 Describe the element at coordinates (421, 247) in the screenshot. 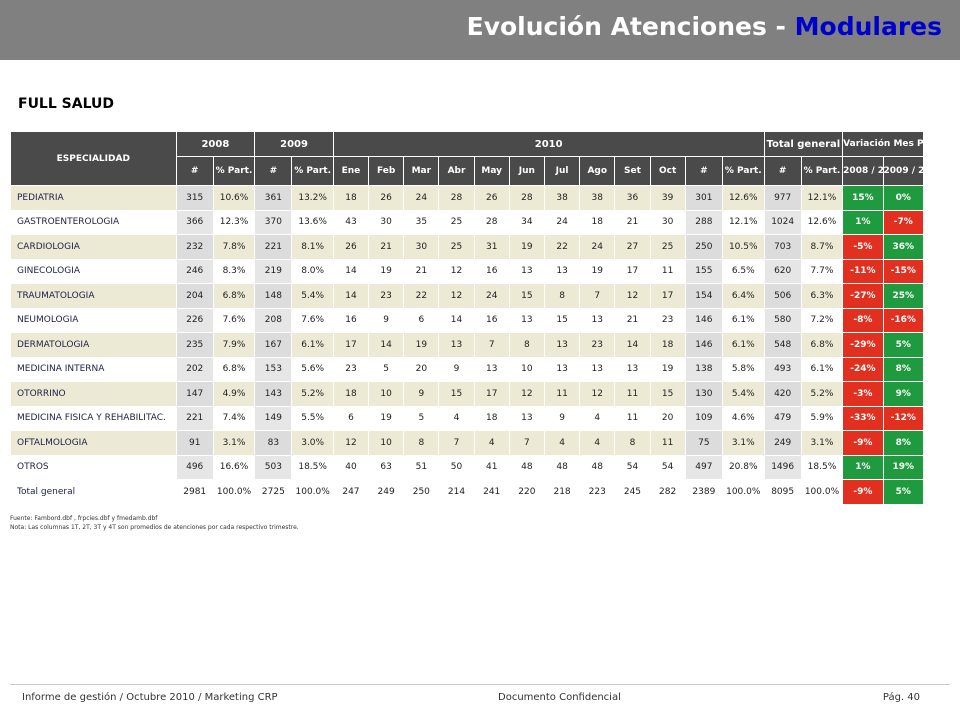

I see `cell-month-mar: 30` at that location.